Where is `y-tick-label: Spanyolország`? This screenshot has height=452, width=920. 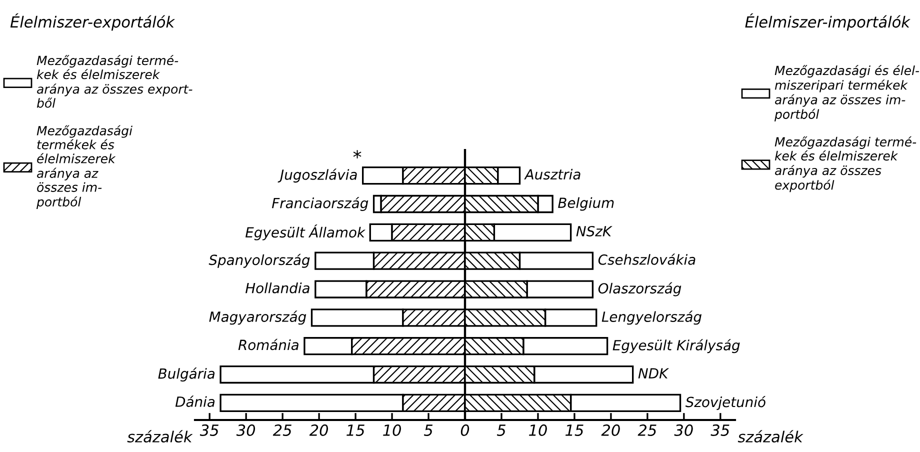 y-tick-label: Spanyolország is located at coordinates (259, 261).